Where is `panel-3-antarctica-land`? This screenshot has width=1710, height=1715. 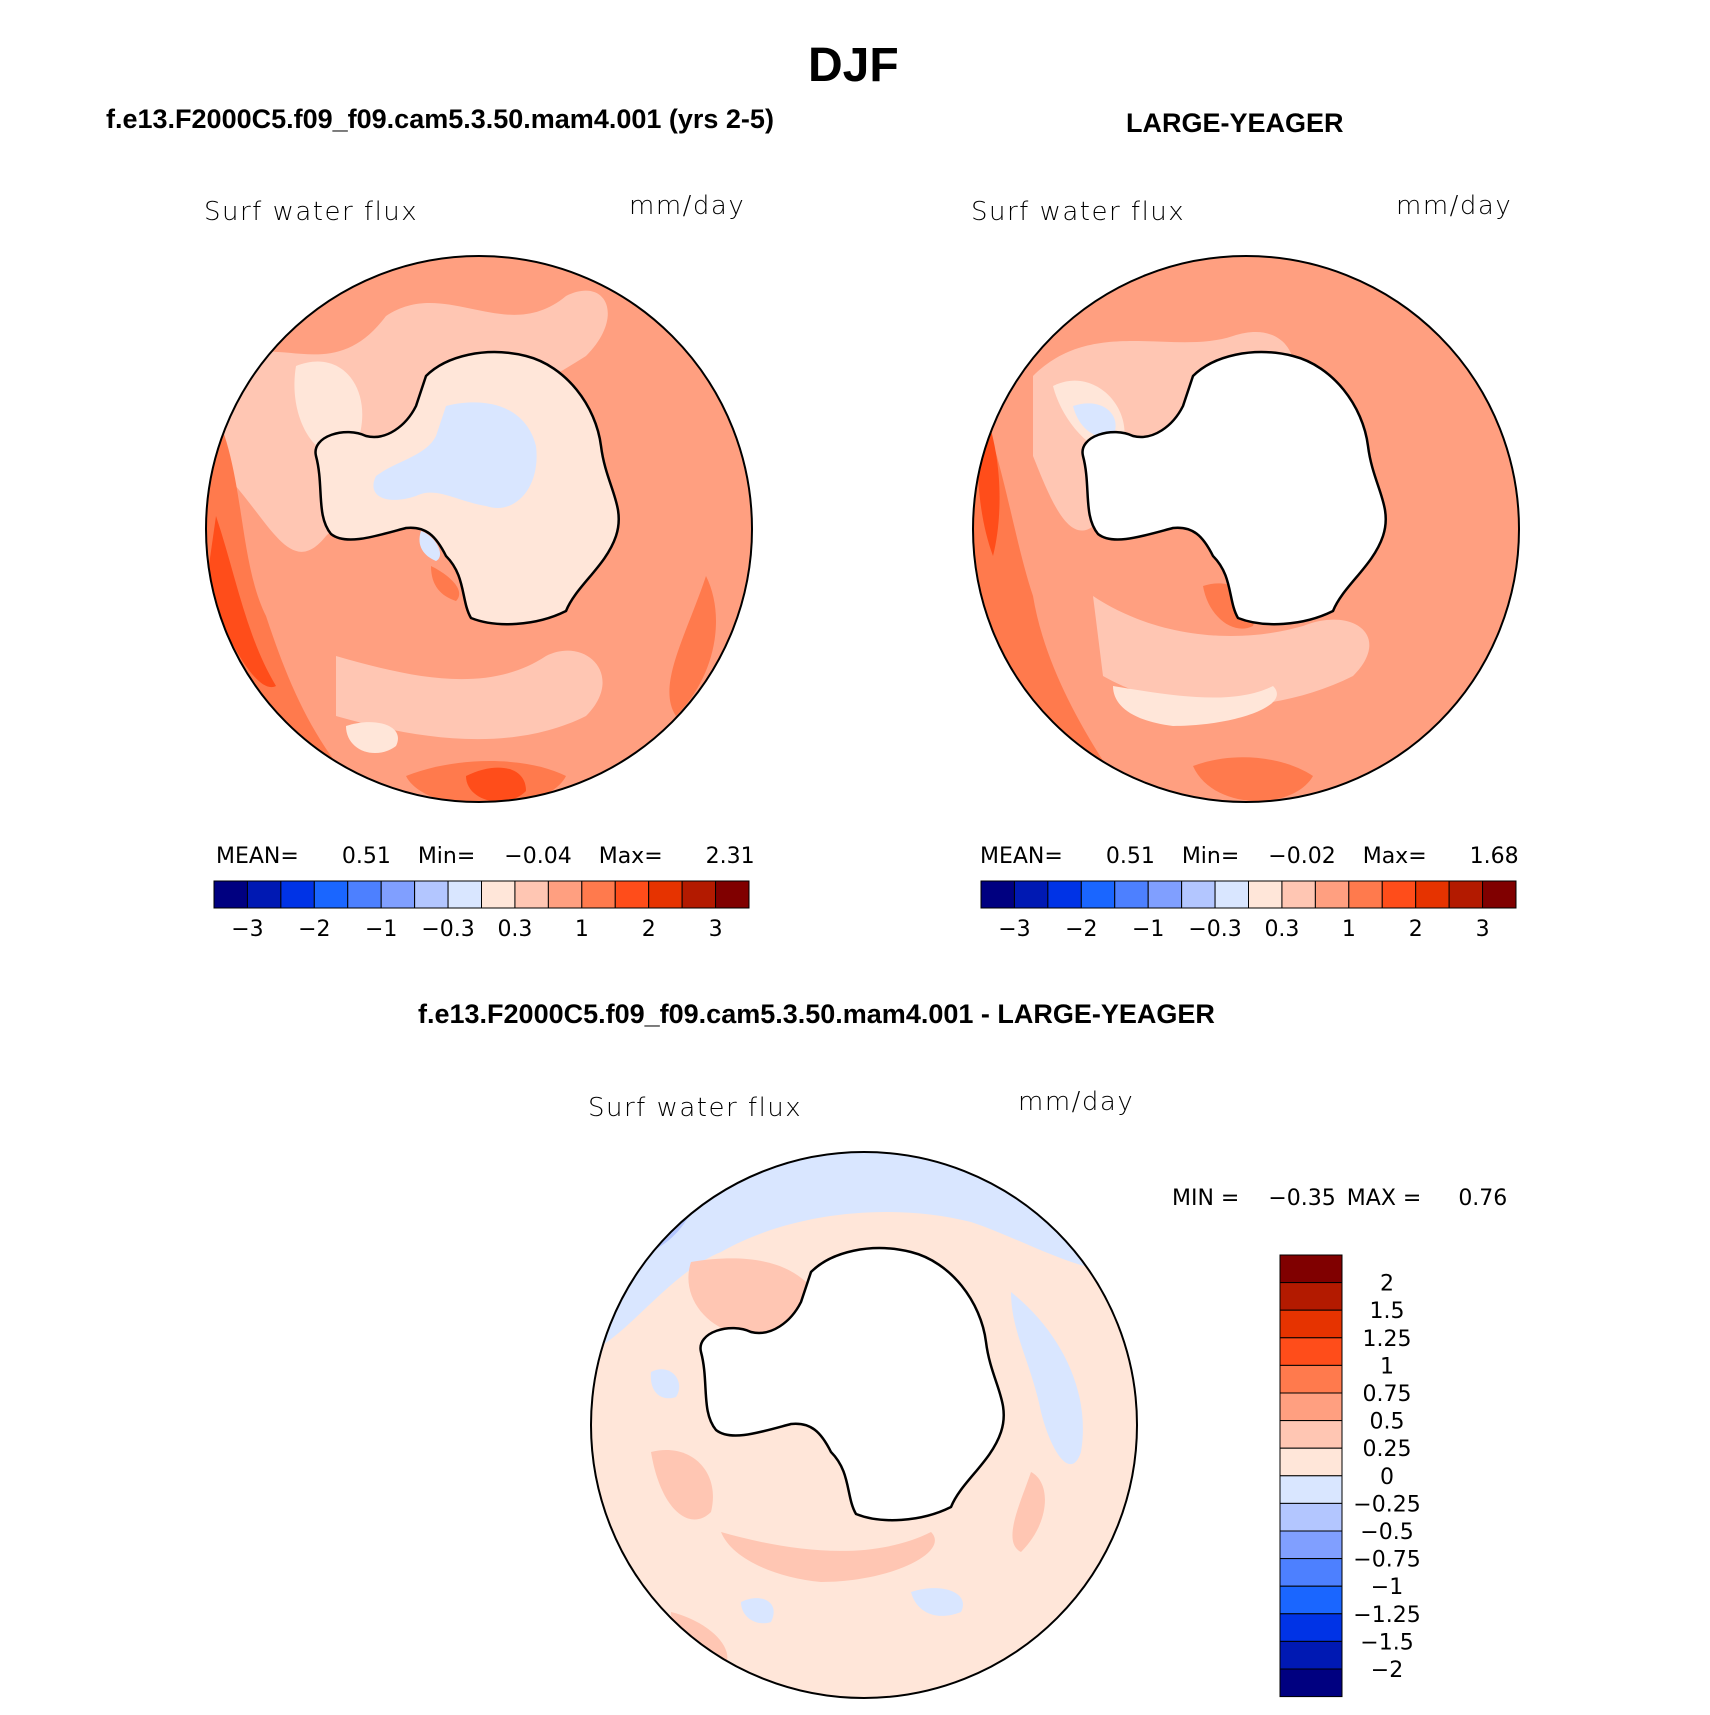 panel-3-antarctica-land is located at coordinates (852, 1384).